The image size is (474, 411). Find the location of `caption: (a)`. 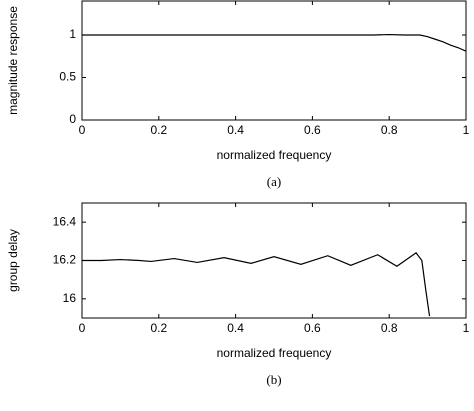

caption: (a) is located at coordinates (274, 181).